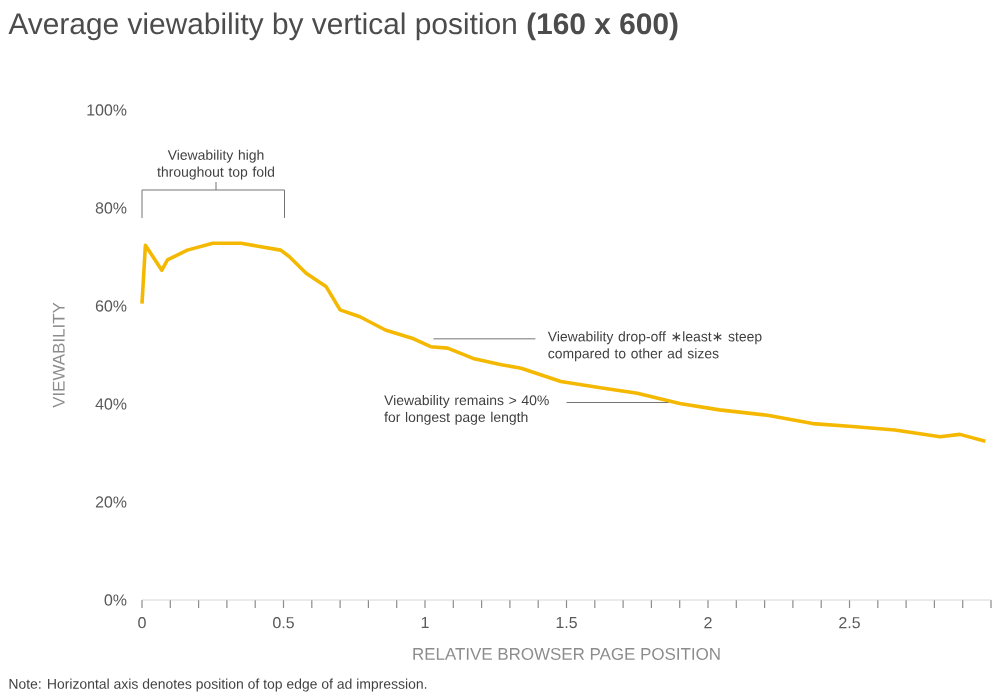  I want to click on chart-title: Average viewability by vertical position (160 x 600), so click(343, 26).